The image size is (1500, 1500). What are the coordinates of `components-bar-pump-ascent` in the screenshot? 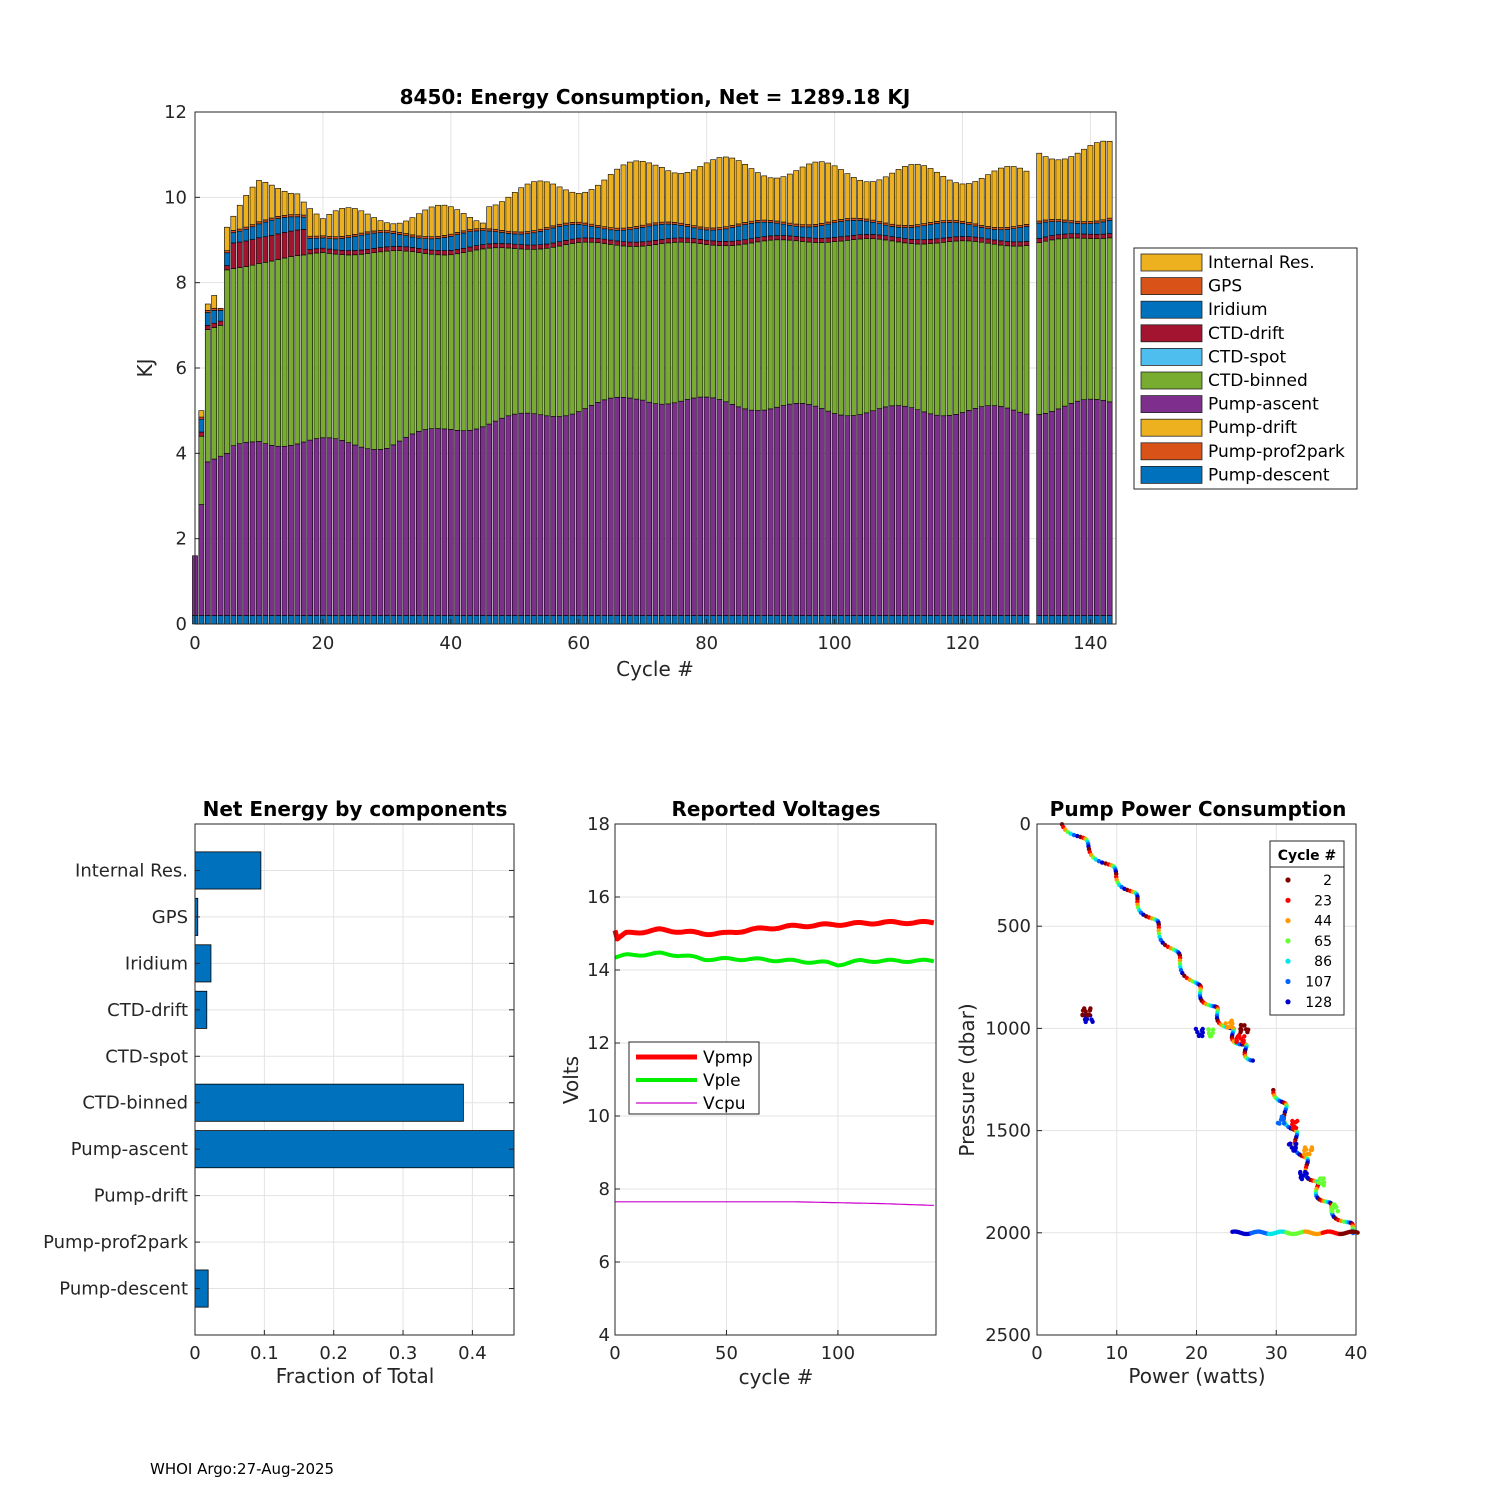 It's located at (354, 1149).